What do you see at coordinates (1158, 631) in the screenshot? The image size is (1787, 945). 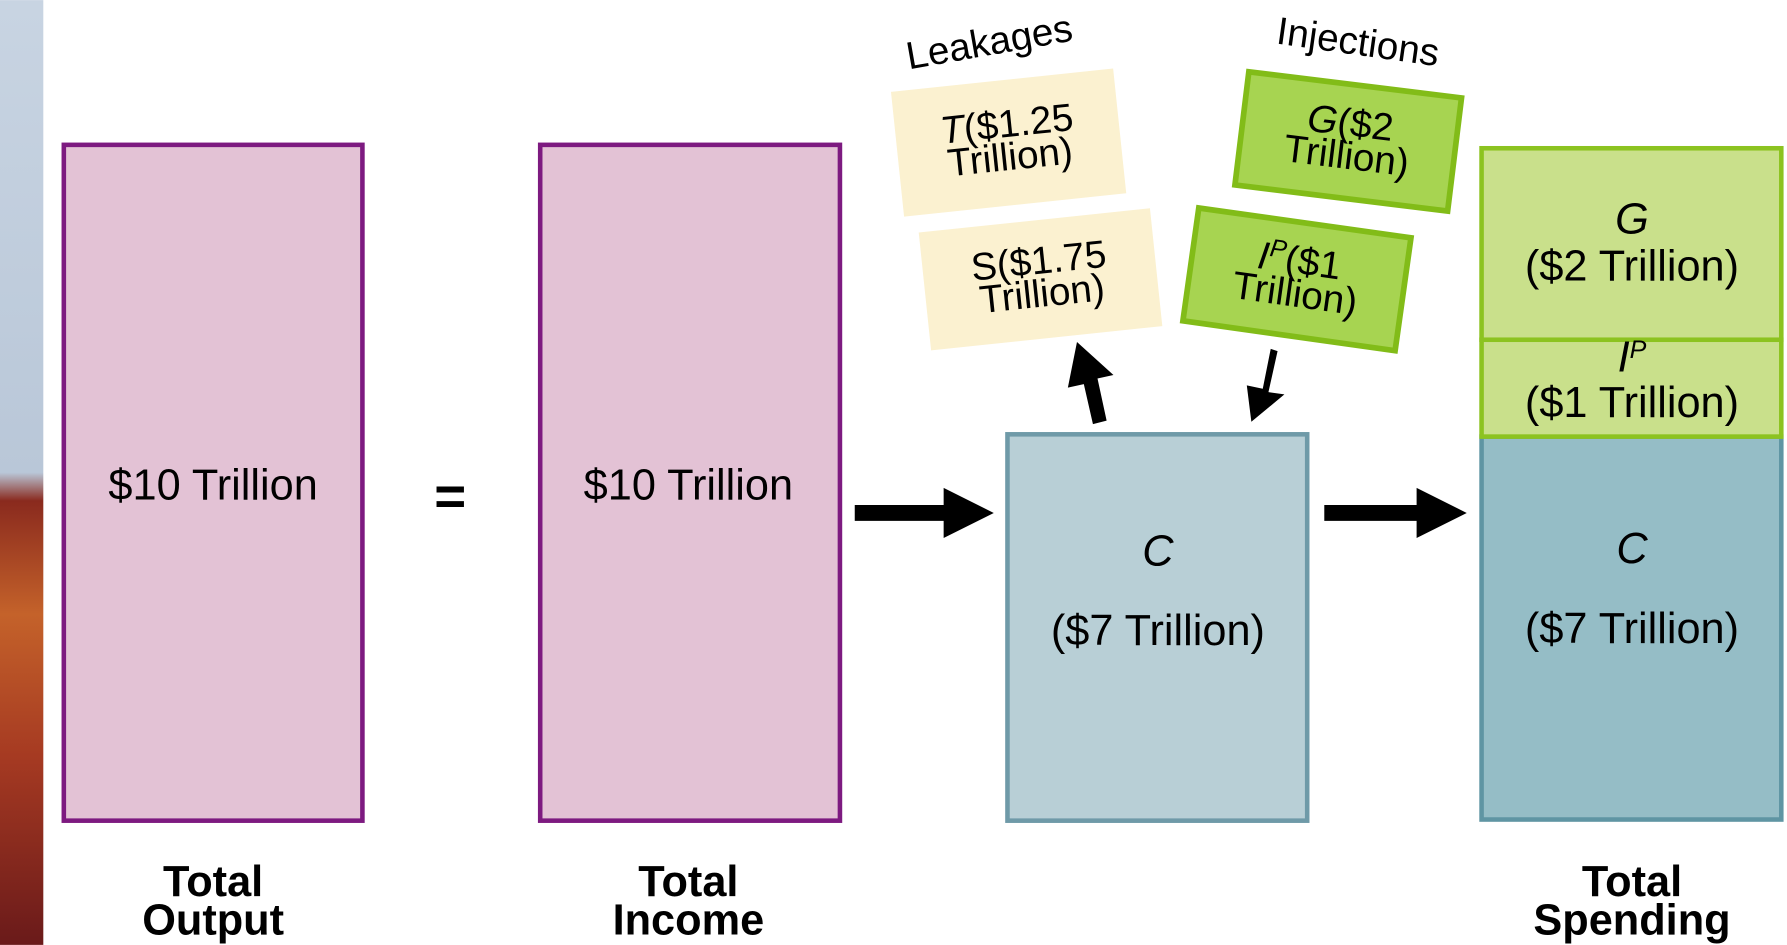 I see `consumption-amount: ($7 Trillion)` at bounding box center [1158, 631].